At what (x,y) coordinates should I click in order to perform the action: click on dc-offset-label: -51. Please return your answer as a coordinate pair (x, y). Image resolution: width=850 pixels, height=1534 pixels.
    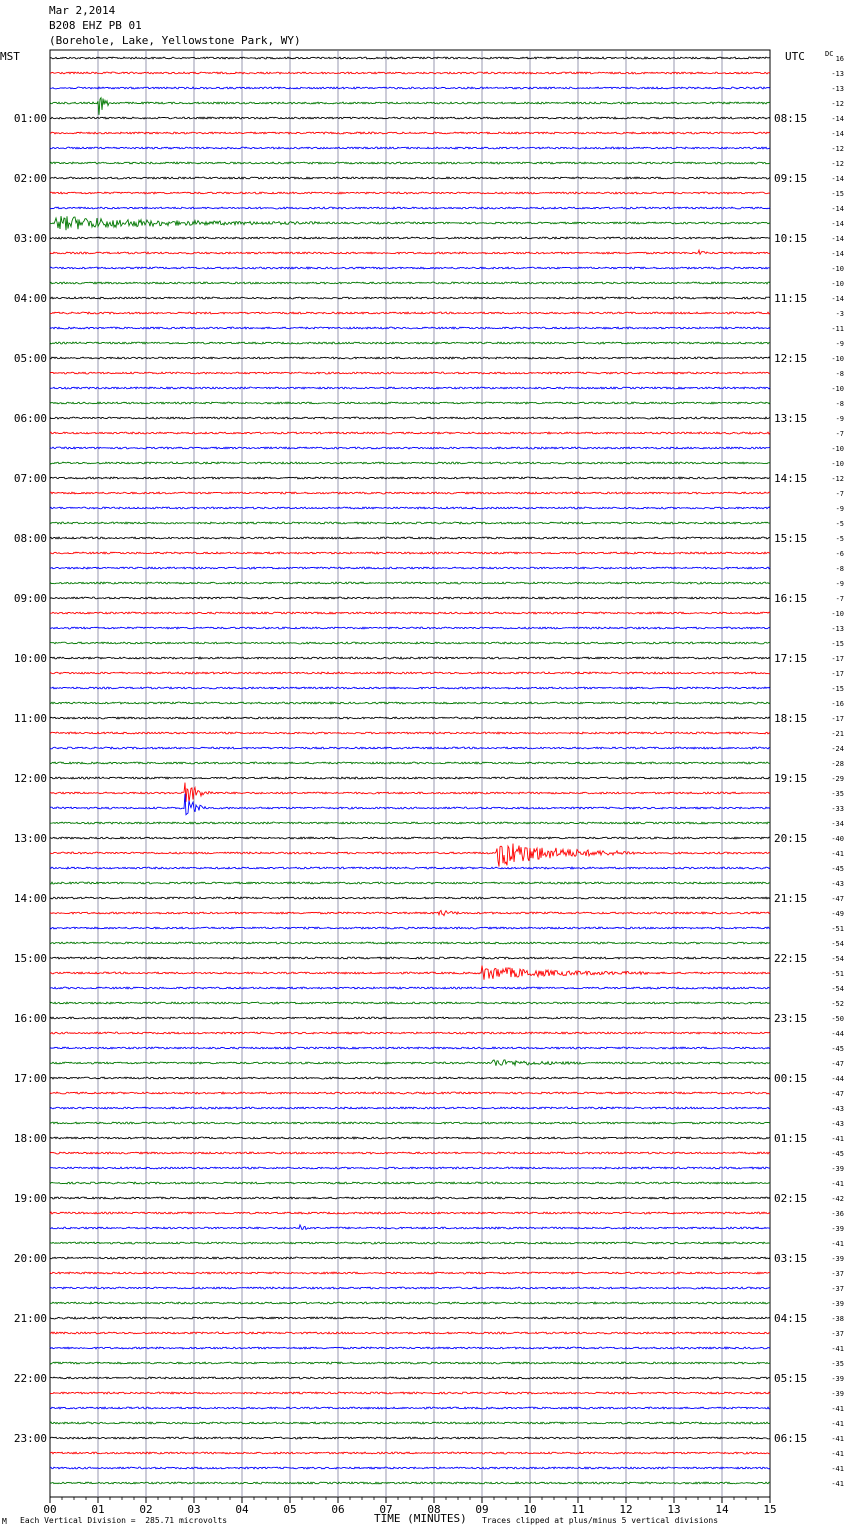
    Looking at the image, I should click on (837, 929).